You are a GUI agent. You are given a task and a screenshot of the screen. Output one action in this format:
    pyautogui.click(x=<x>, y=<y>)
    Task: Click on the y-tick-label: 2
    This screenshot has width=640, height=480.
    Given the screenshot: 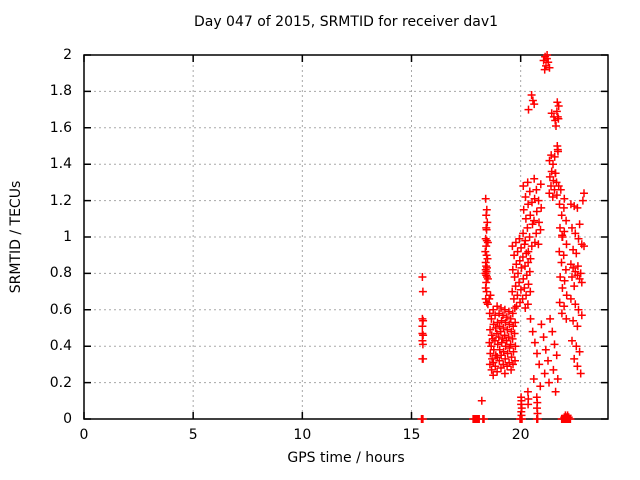 What is the action you would take?
    pyautogui.click(x=67, y=55)
    